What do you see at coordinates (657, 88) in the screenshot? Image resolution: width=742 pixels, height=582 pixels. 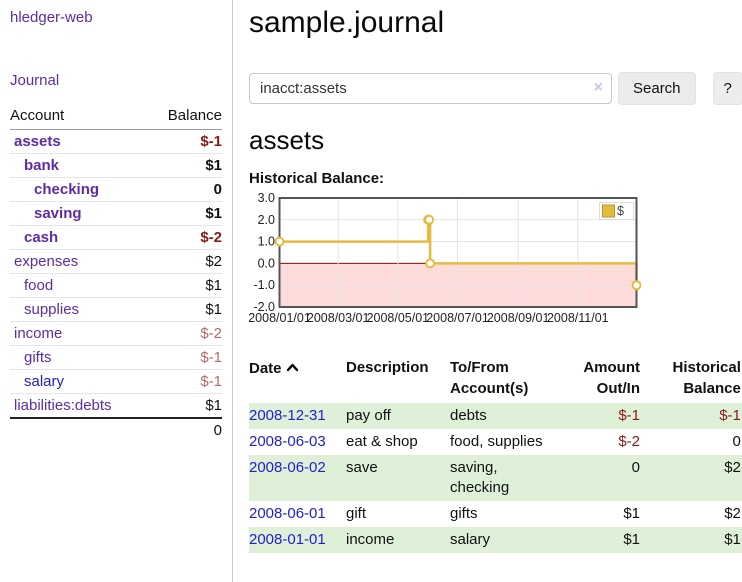 I see `search-button: Search` at bounding box center [657, 88].